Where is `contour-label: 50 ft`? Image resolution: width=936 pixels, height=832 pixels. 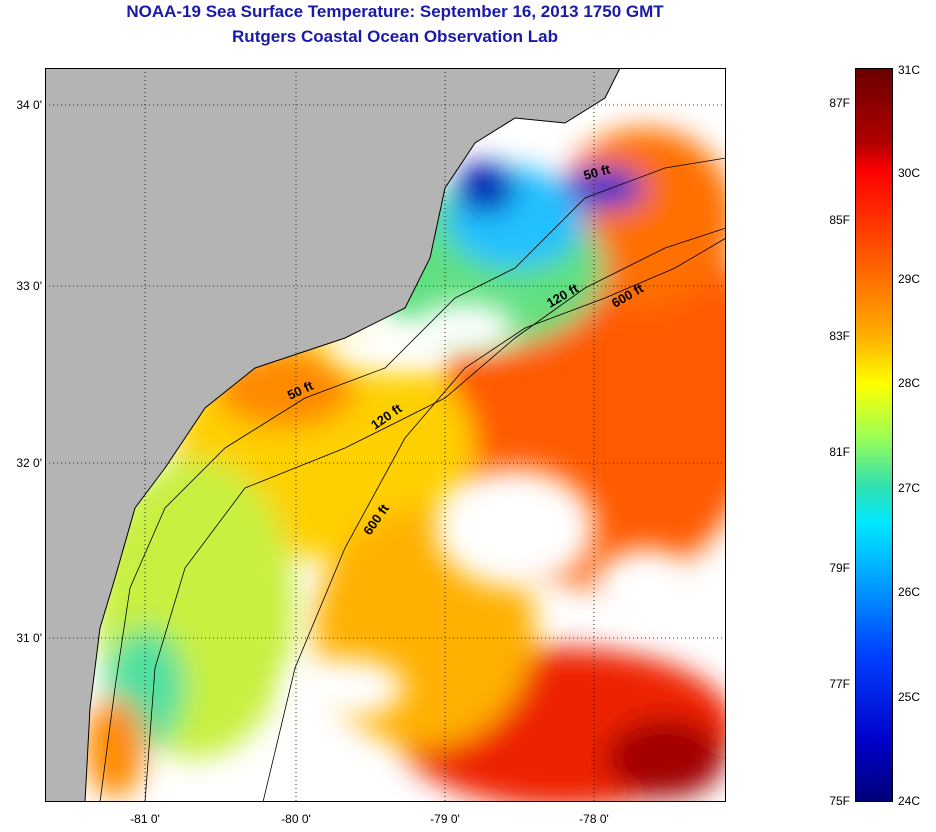 contour-label: 50 ft is located at coordinates (597, 172).